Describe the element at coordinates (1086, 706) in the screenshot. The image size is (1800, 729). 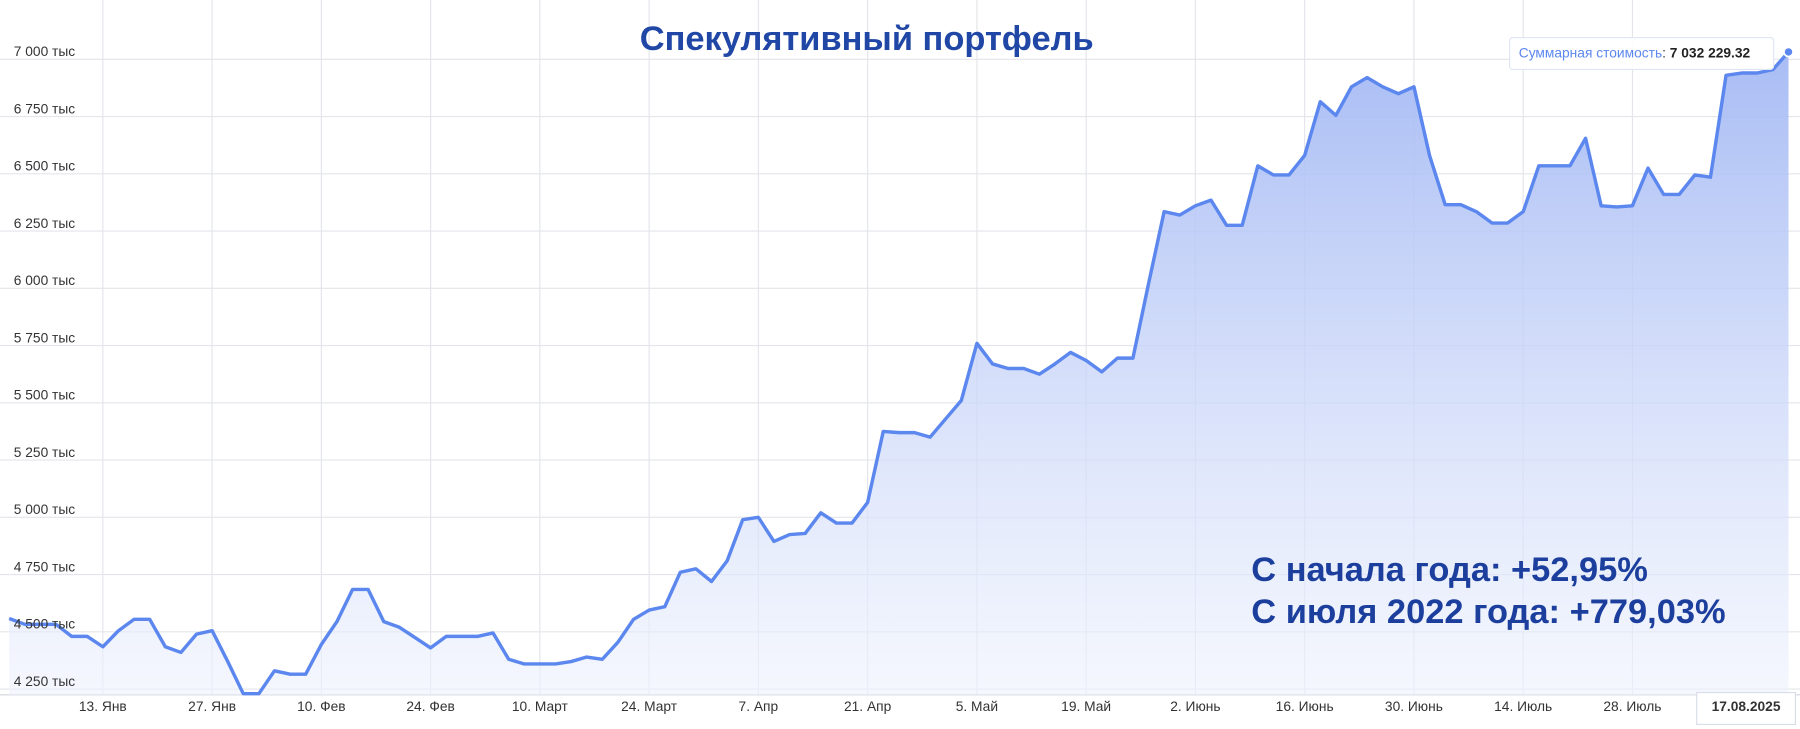
I see `x-tick-label: 19. Май` at that location.